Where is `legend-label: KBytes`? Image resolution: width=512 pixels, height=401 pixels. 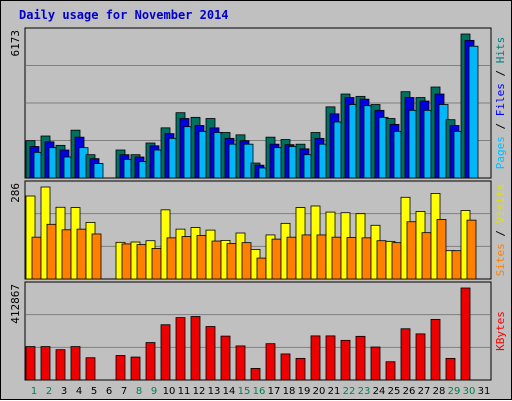
legend-label: KBytes is located at coordinates (500, 331).